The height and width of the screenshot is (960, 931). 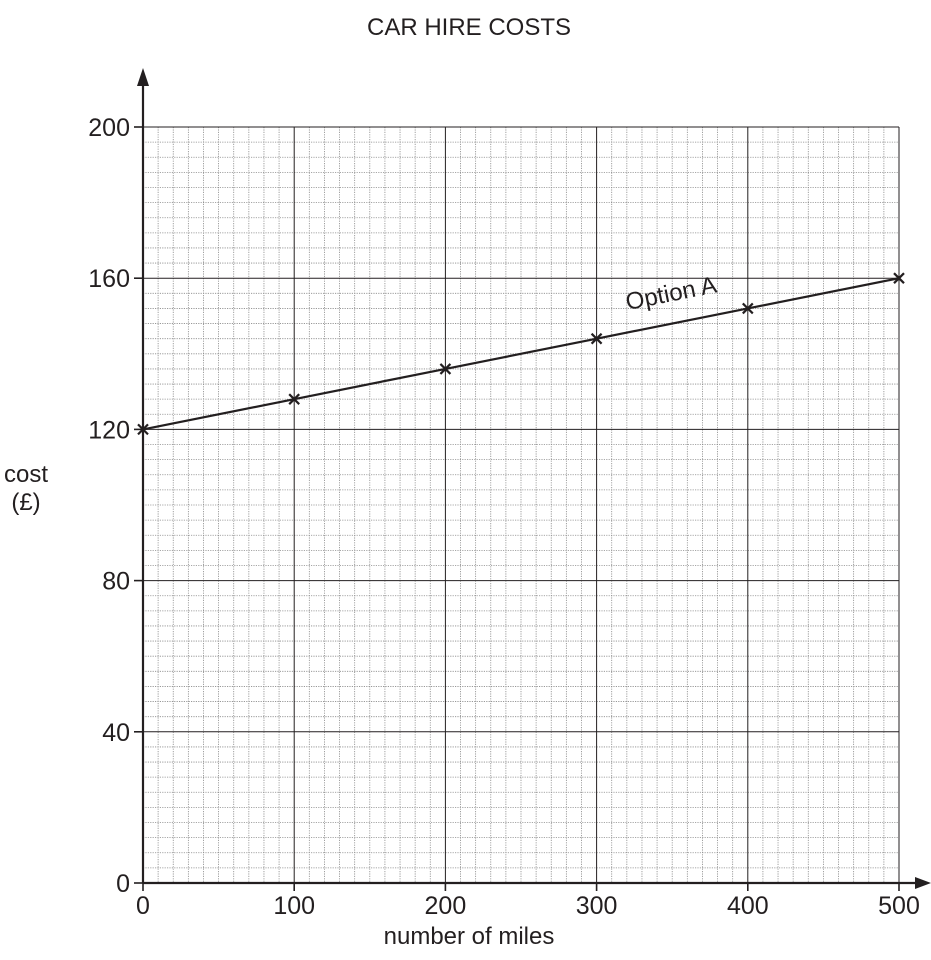 What do you see at coordinates (143, 77) in the screenshot?
I see `y-axis-arrow` at bounding box center [143, 77].